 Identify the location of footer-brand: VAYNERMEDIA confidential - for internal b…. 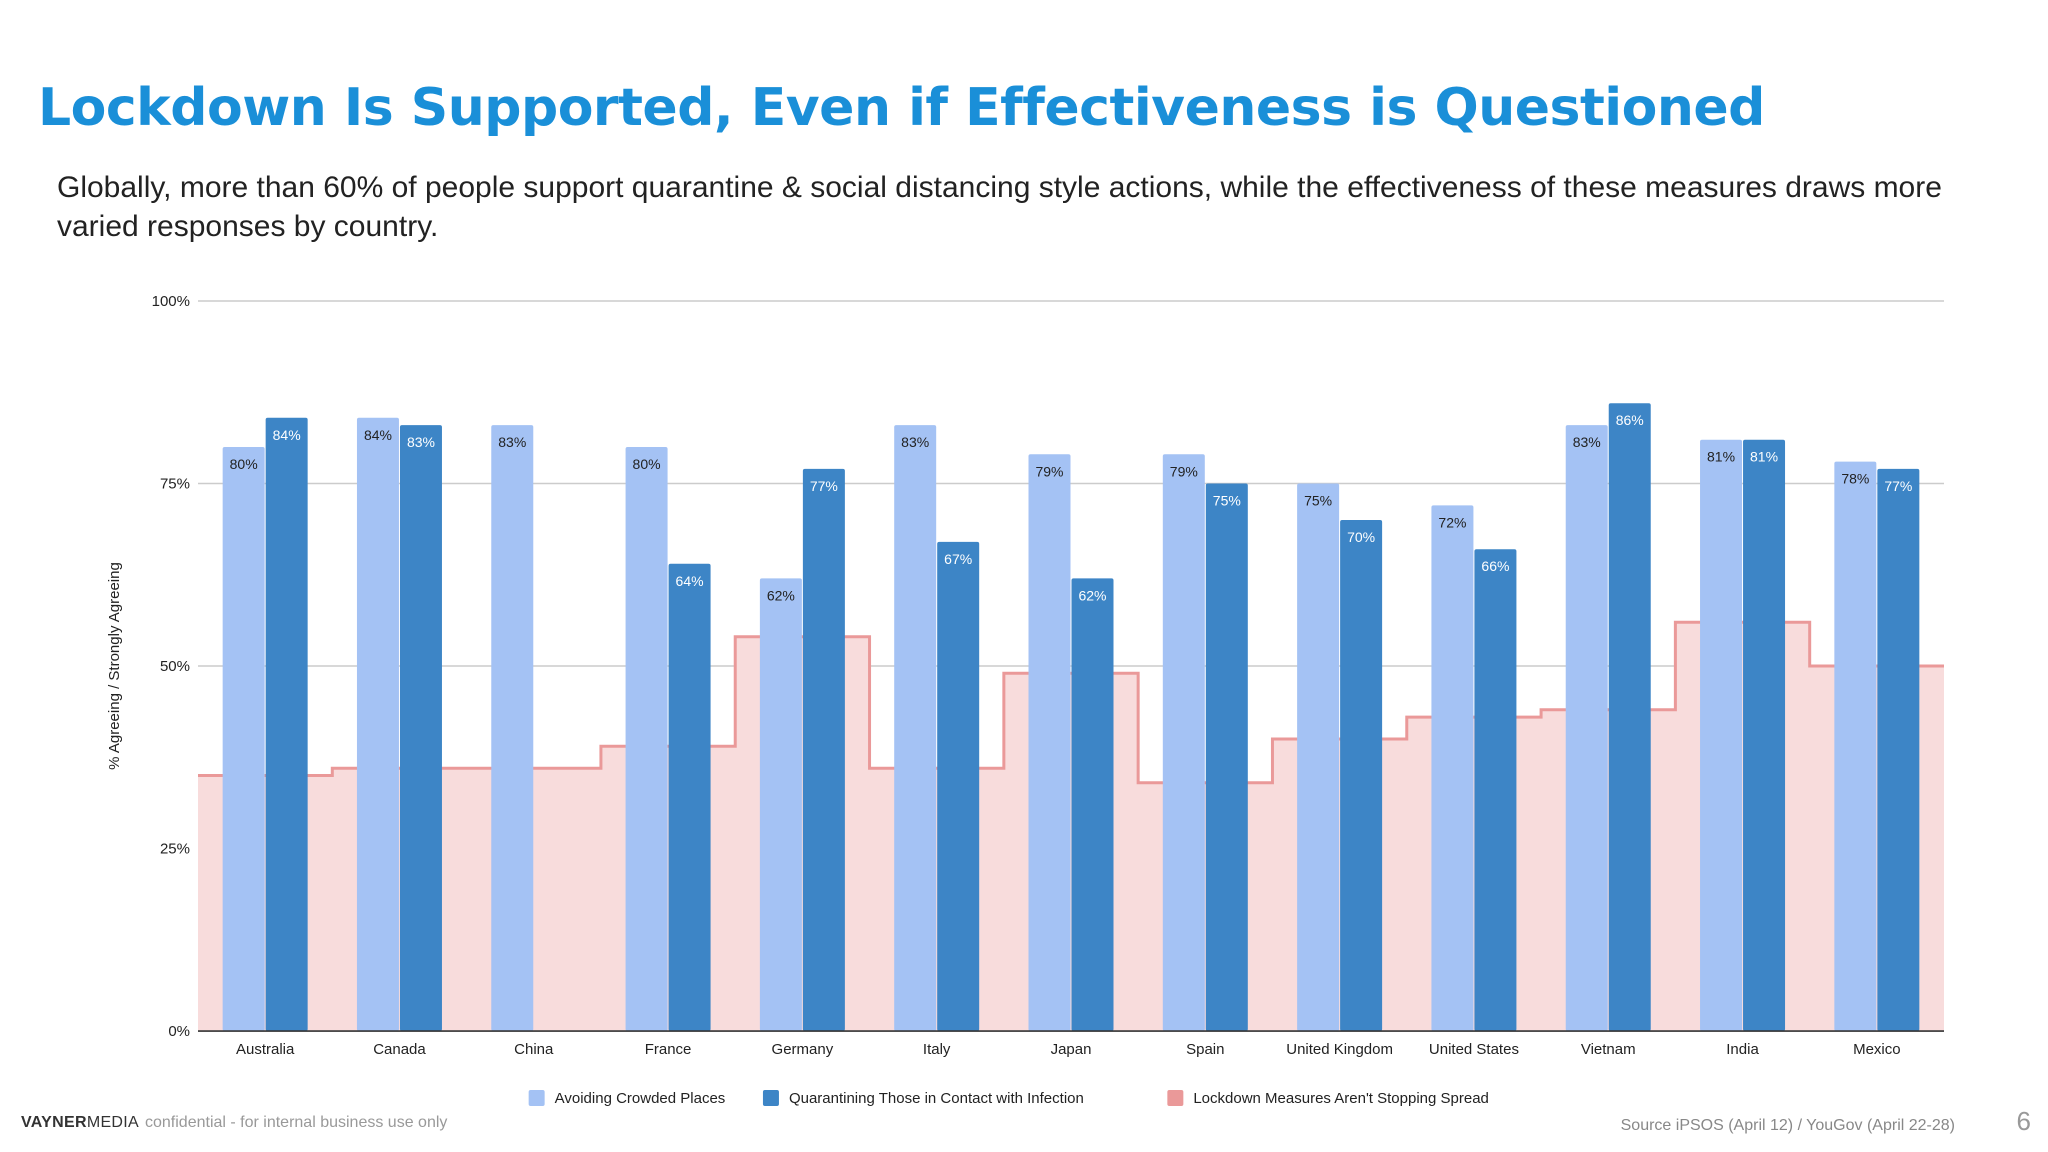
(234, 1123).